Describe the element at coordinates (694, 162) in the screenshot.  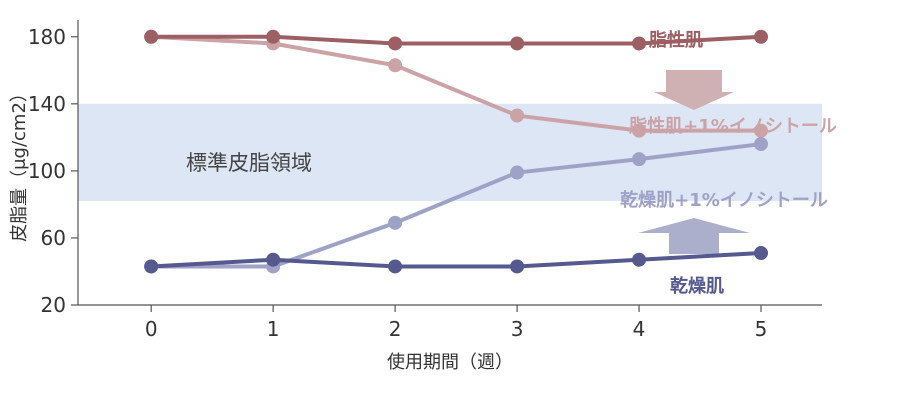
I see `arrows` at that location.